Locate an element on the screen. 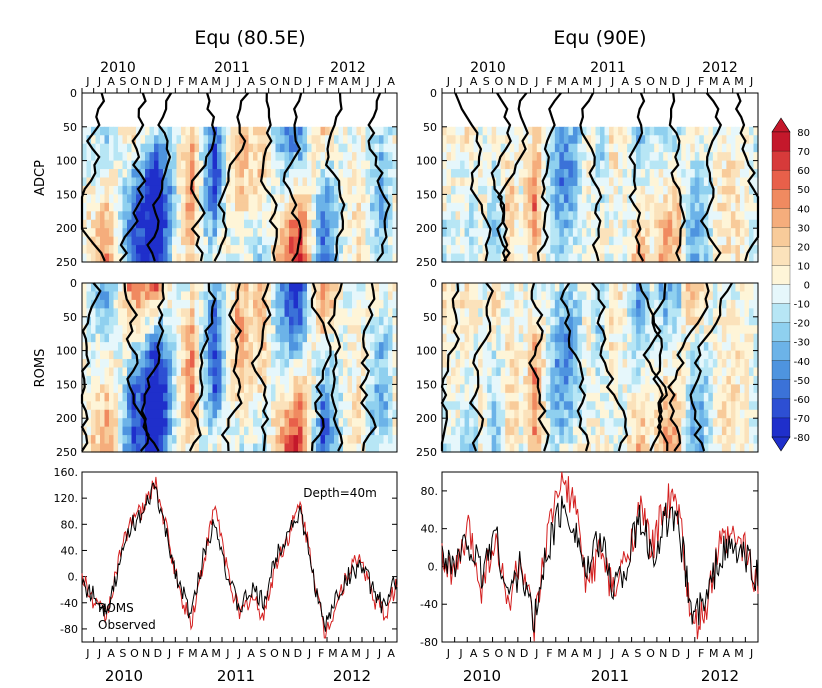  depth-tick-label: 250 is located at coordinates (66, 452).